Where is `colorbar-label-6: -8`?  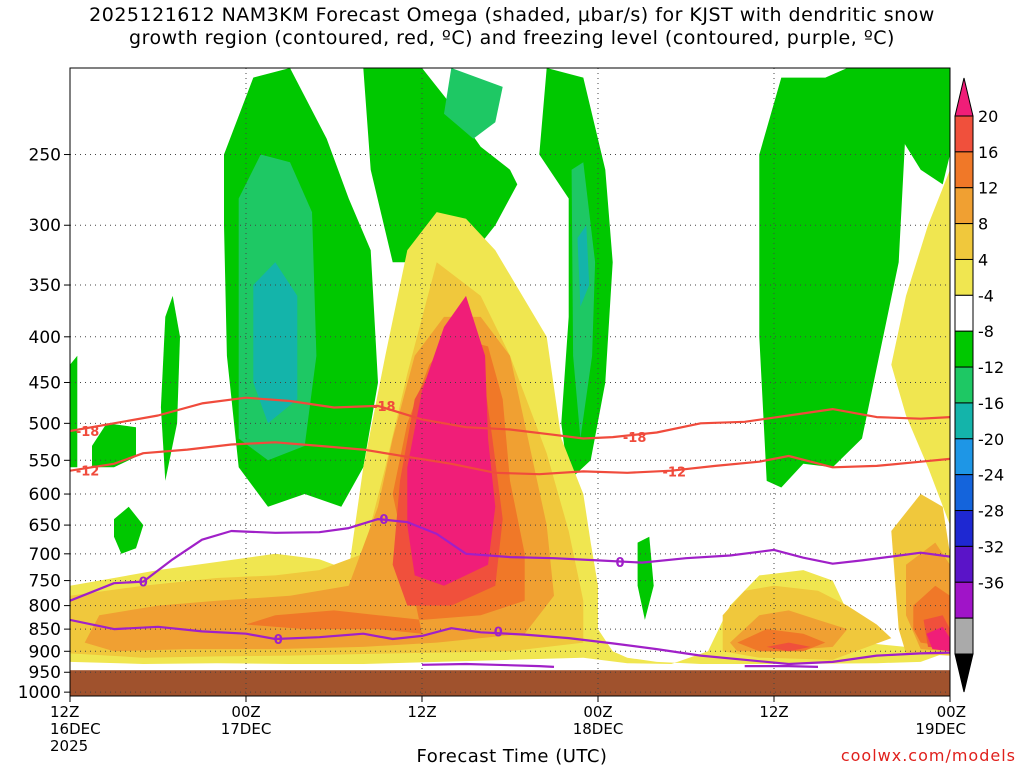 colorbar-label-6: -8 is located at coordinates (986, 331).